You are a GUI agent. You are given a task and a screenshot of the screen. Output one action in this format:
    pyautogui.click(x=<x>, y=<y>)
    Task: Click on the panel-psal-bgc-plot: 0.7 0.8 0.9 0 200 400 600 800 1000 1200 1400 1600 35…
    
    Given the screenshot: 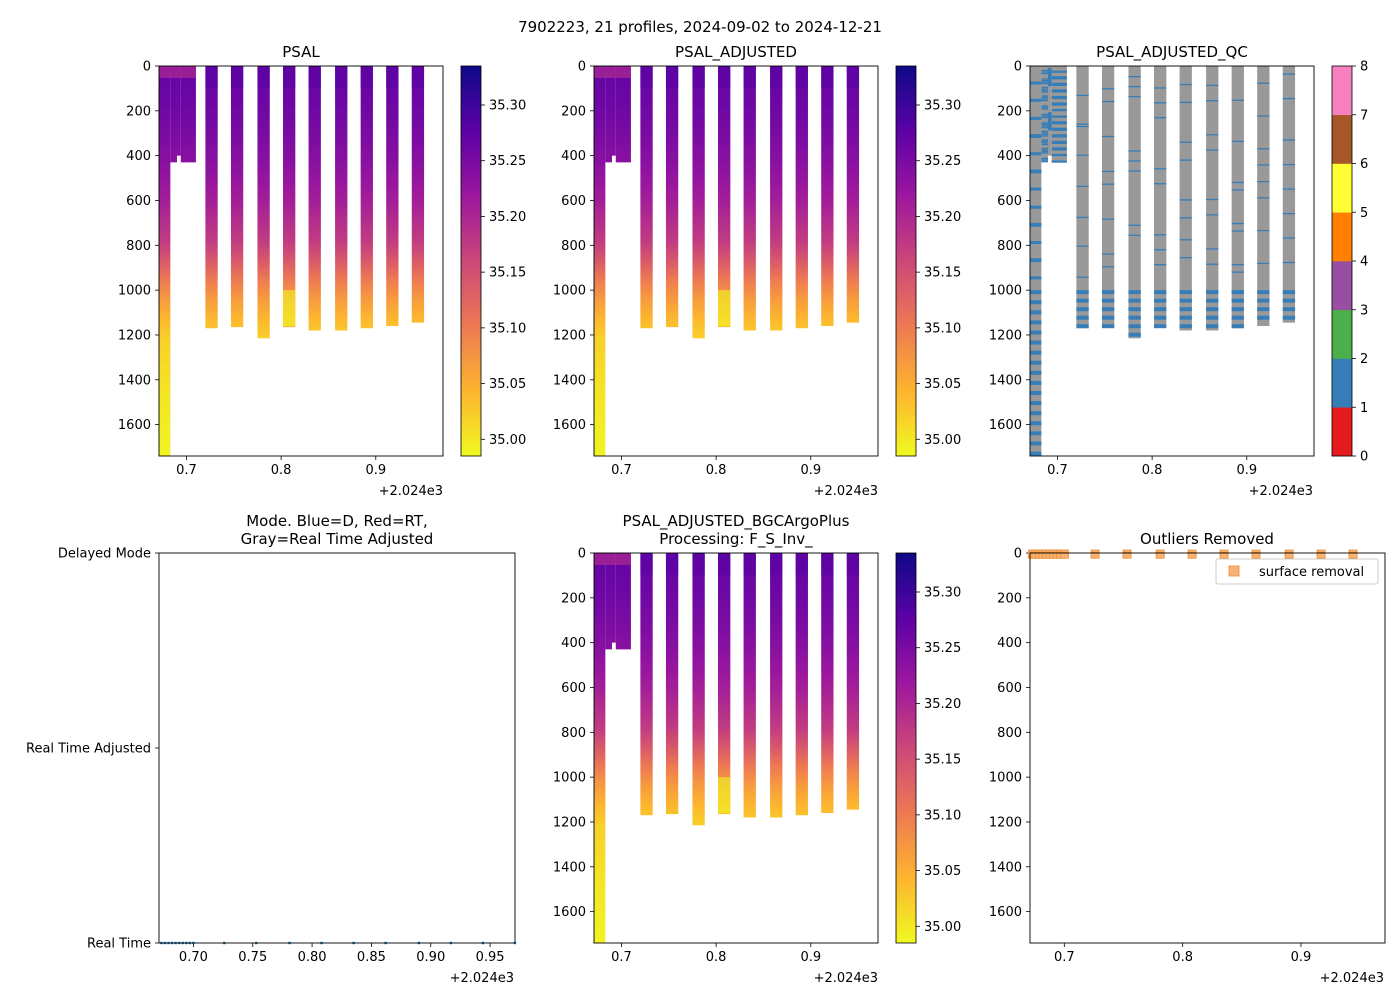 What is the action you would take?
    pyautogui.click(x=757, y=756)
    